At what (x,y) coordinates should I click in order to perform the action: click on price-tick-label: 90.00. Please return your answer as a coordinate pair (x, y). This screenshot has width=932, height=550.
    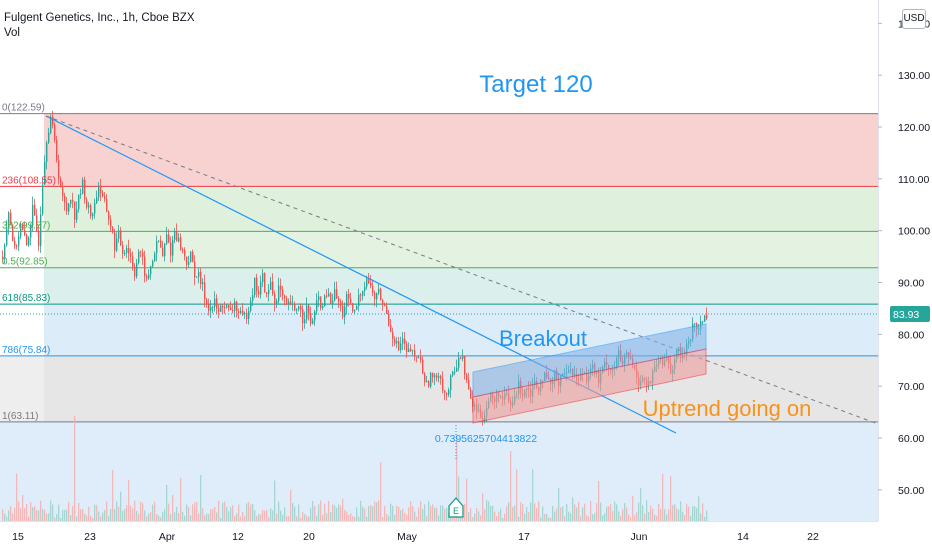
    Looking at the image, I should click on (911, 283).